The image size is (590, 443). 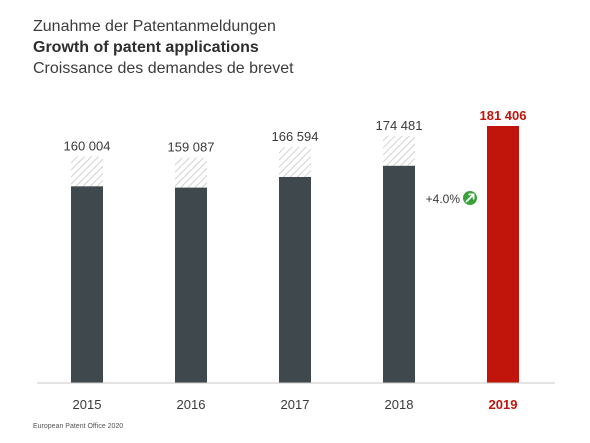 I want to click on bar-hatch-2015, so click(x=87, y=171).